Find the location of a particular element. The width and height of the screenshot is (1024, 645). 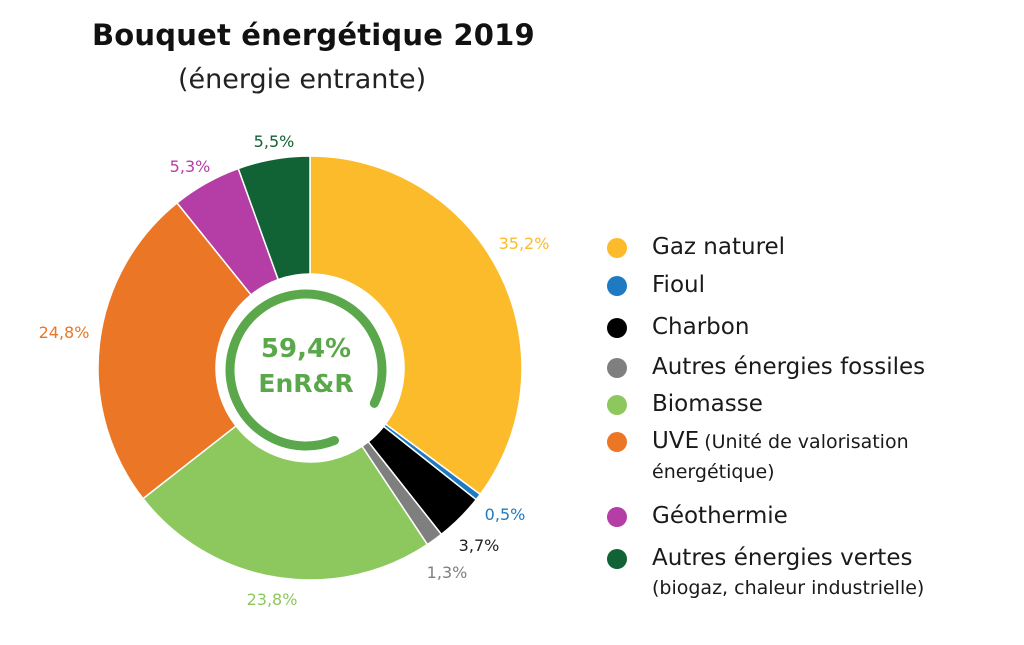

slice-autres is located at coordinates (274, 218).